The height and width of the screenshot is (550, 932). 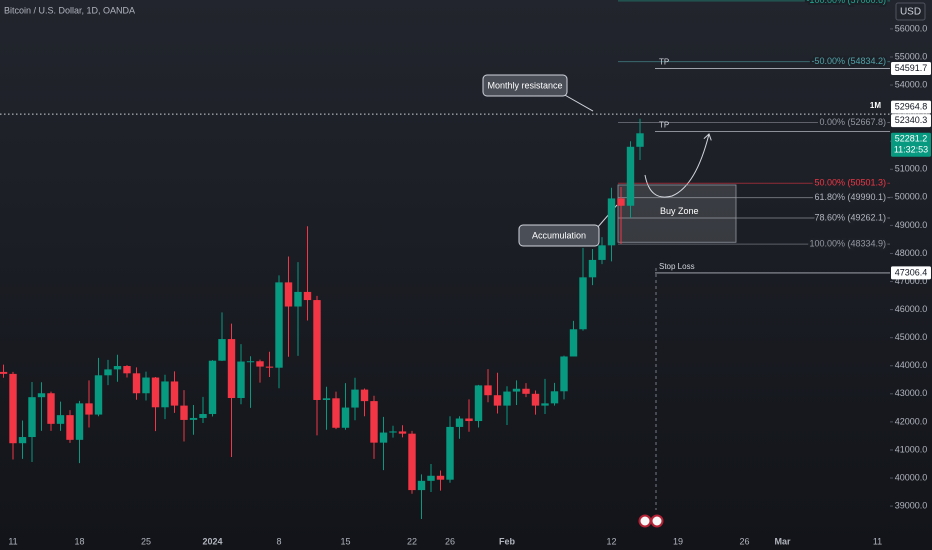 What do you see at coordinates (911, 309) in the screenshot?
I see `y-tick-label: 46000.0` at bounding box center [911, 309].